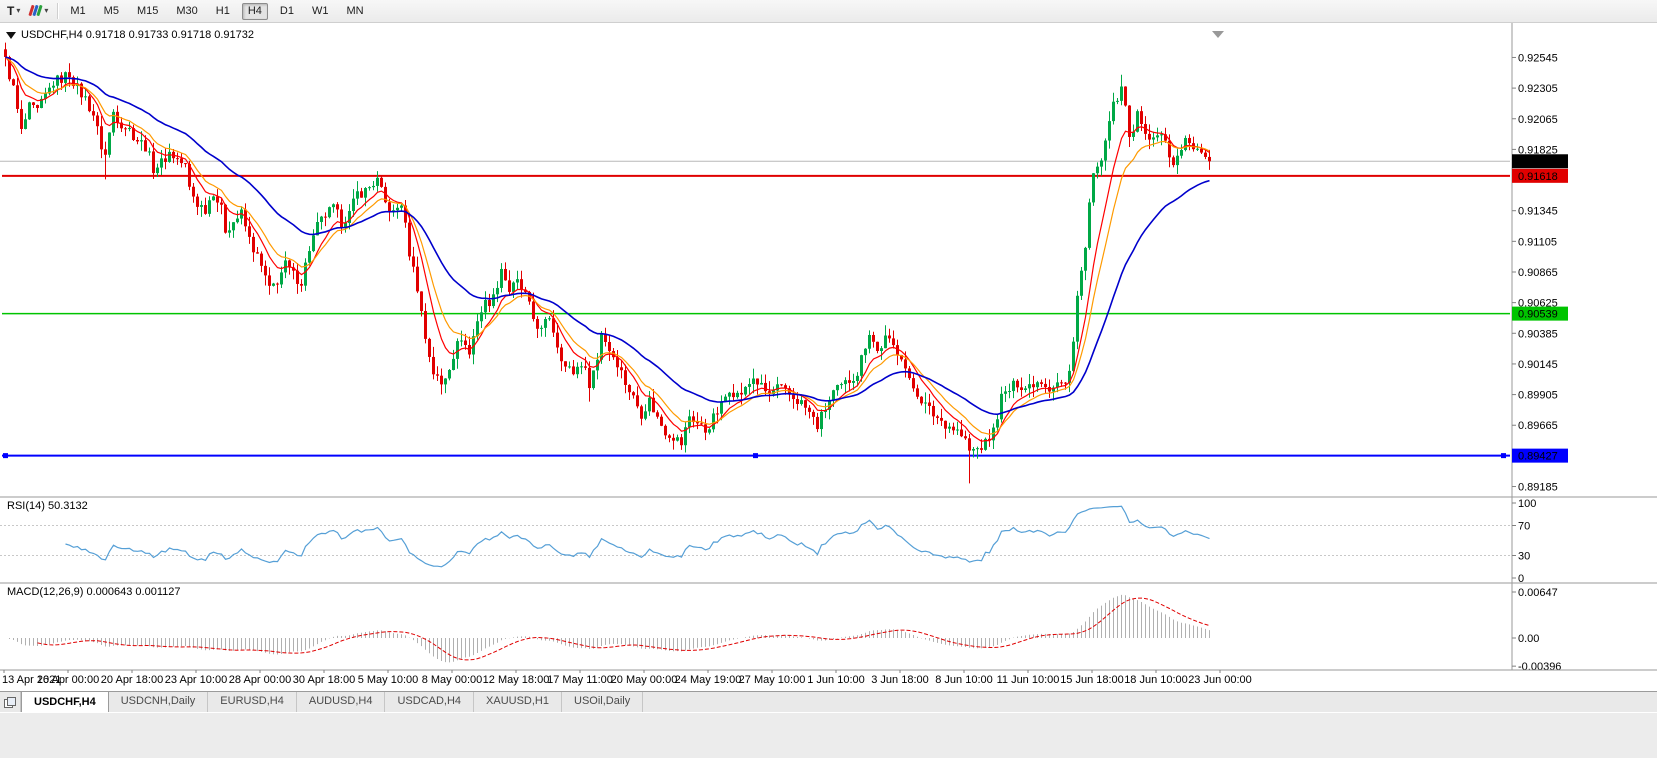 This screenshot has width=1657, height=758. What do you see at coordinates (637, 536) in the screenshot?
I see `rsi-line` at bounding box center [637, 536].